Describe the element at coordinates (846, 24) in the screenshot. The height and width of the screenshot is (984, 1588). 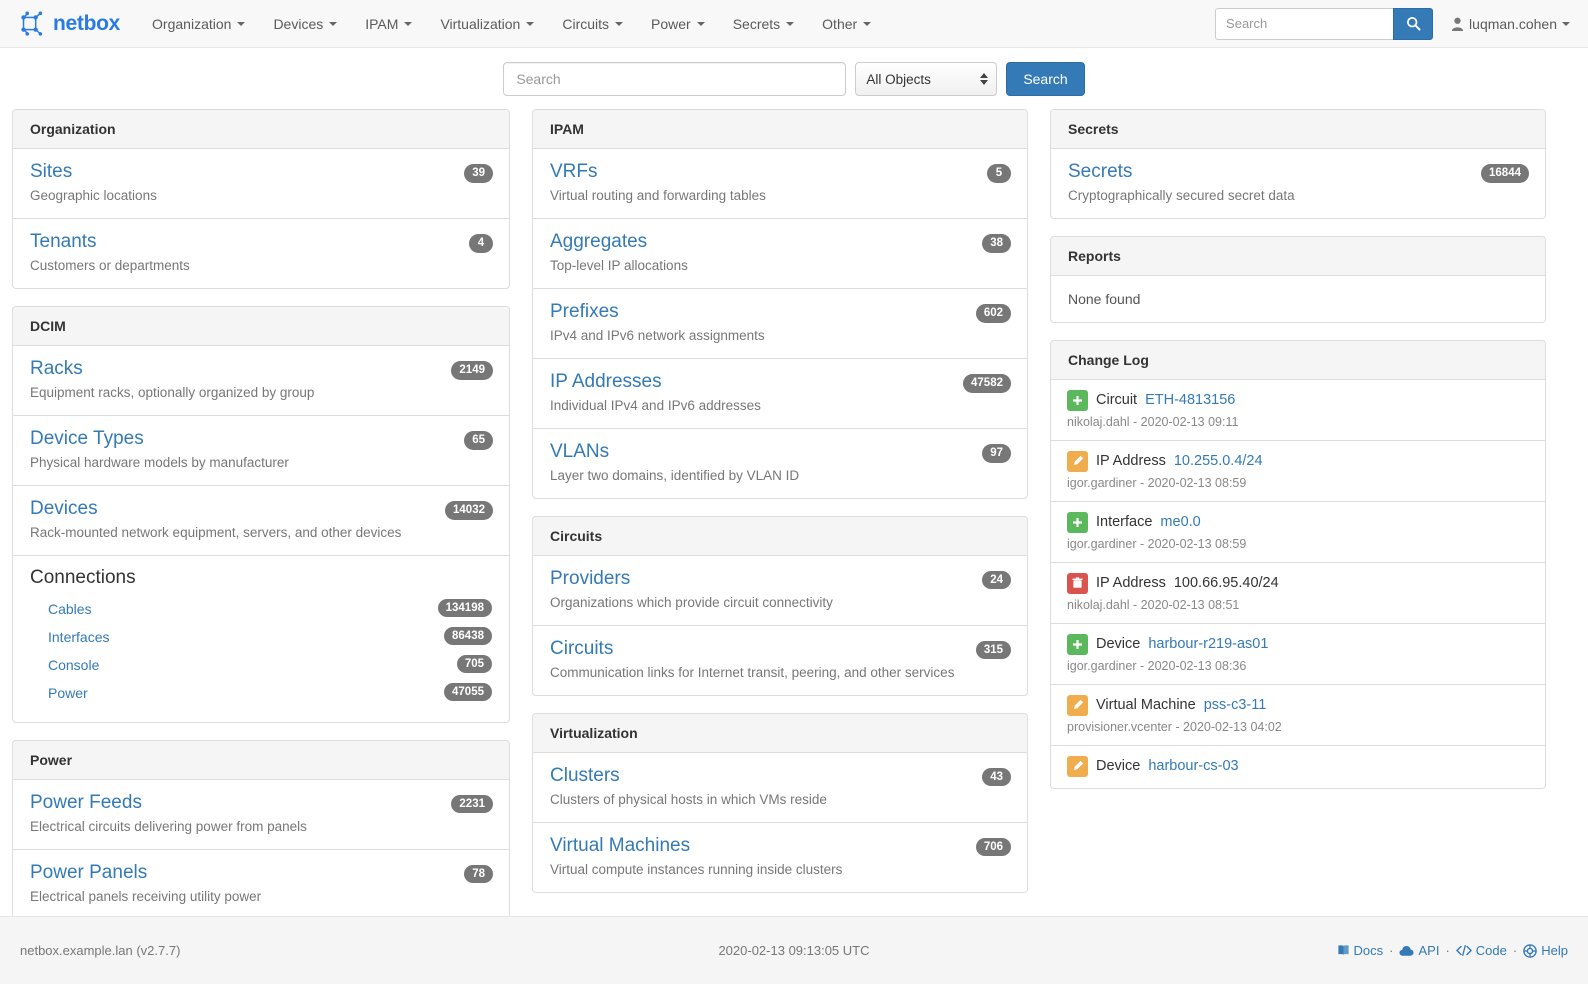
I see `nav-item-other: Other` at that location.